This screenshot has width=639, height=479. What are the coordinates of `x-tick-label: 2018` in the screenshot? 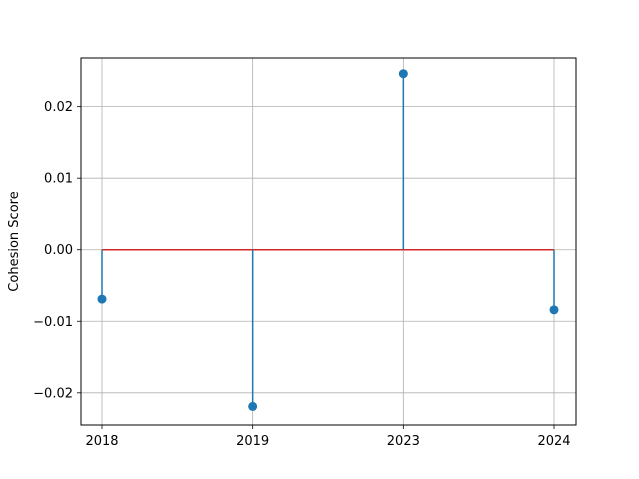 It's located at (101, 441).